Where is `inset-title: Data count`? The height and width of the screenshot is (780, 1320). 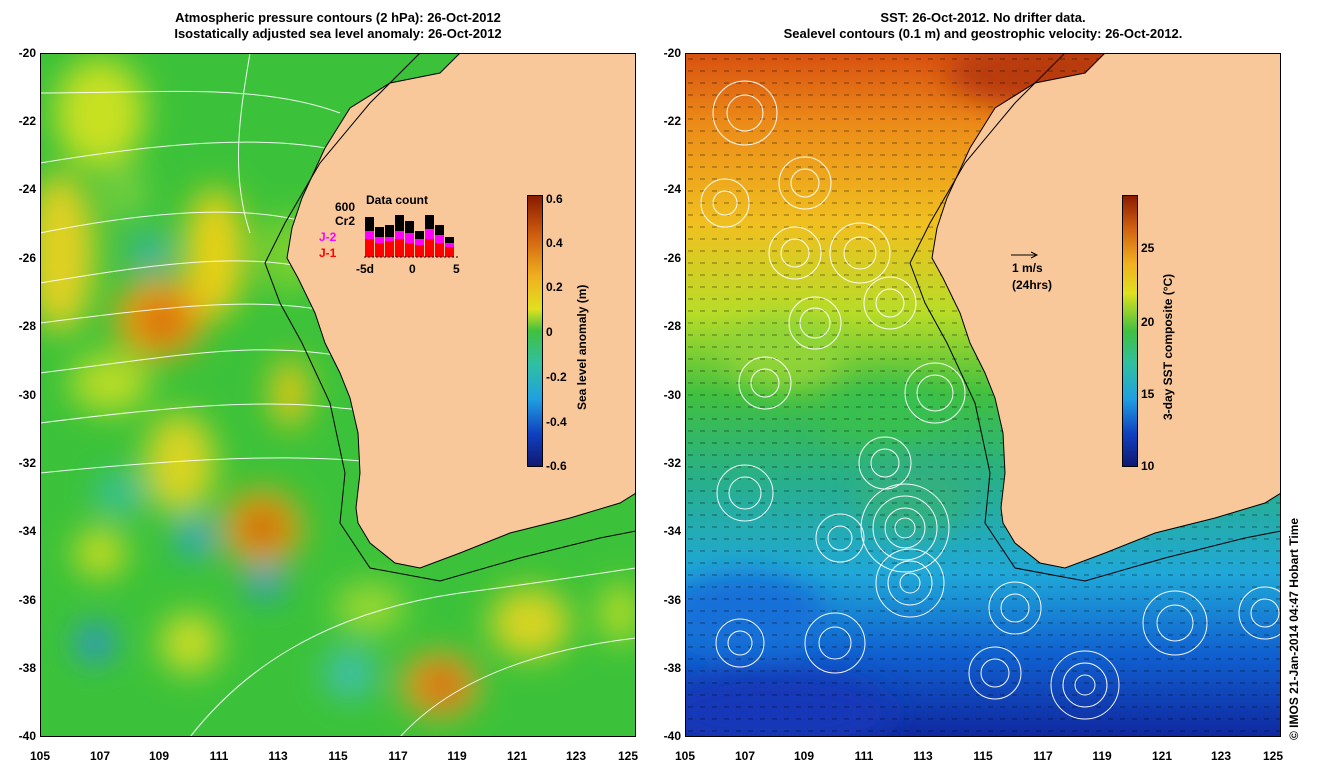 inset-title: Data count is located at coordinates (397, 200).